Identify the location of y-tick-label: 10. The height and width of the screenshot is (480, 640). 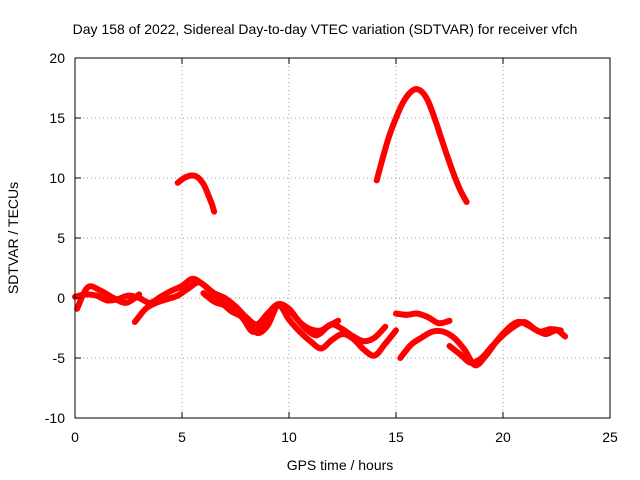
(57, 178).